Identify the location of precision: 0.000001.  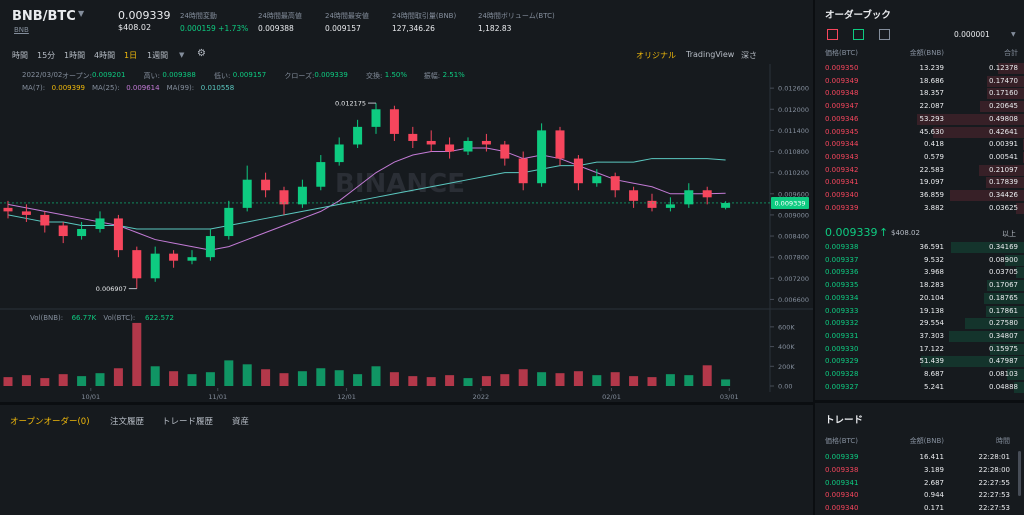
(972, 34).